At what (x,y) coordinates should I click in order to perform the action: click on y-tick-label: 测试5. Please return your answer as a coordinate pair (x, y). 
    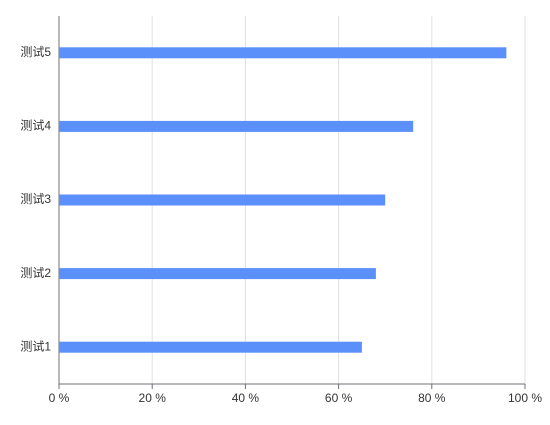
    Looking at the image, I should click on (35, 51).